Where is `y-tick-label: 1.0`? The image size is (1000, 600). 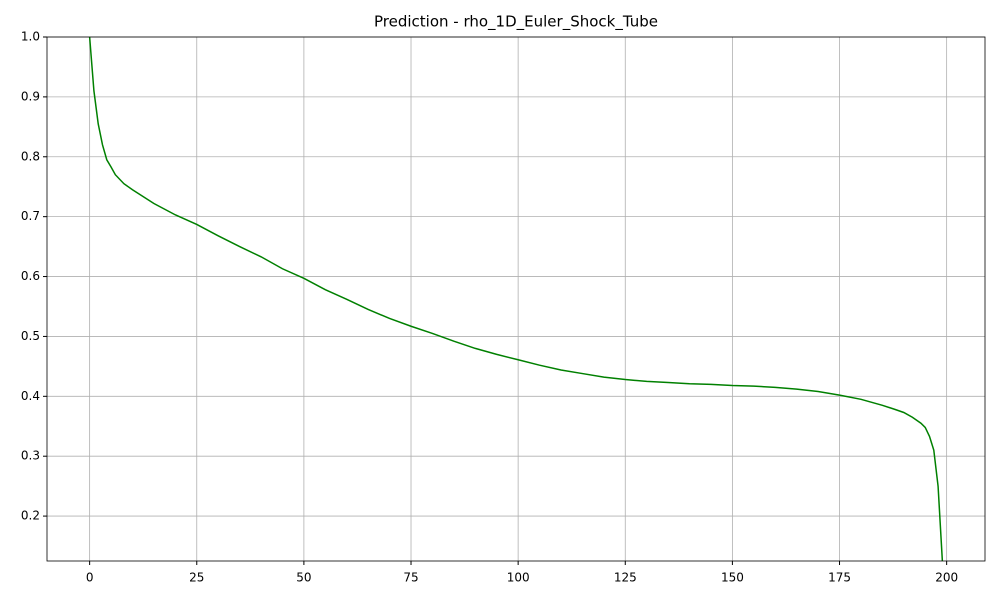
y-tick-label: 1.0 is located at coordinates (30, 37).